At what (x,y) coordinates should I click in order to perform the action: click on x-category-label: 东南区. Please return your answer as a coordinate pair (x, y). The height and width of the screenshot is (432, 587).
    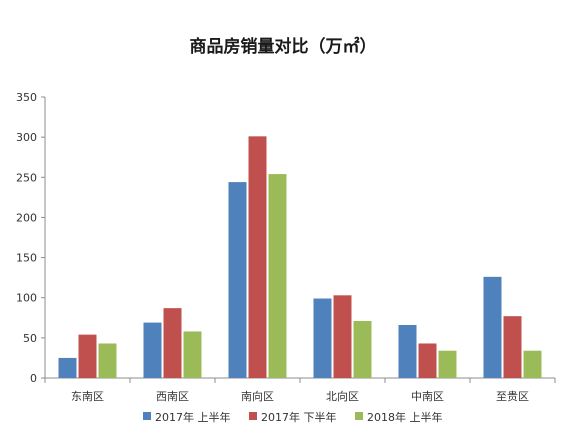
    Looking at the image, I should click on (87, 396).